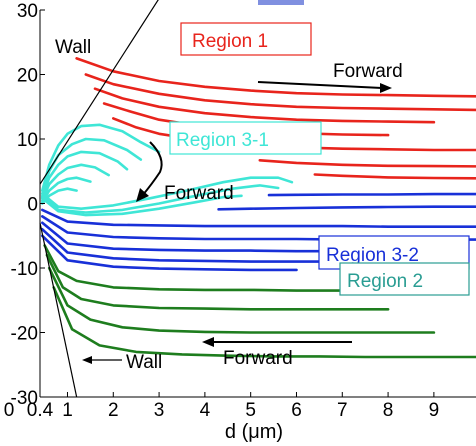  Describe the element at coordinates (27, 76) in the screenshot. I see `y-tick-label: 20` at that location.